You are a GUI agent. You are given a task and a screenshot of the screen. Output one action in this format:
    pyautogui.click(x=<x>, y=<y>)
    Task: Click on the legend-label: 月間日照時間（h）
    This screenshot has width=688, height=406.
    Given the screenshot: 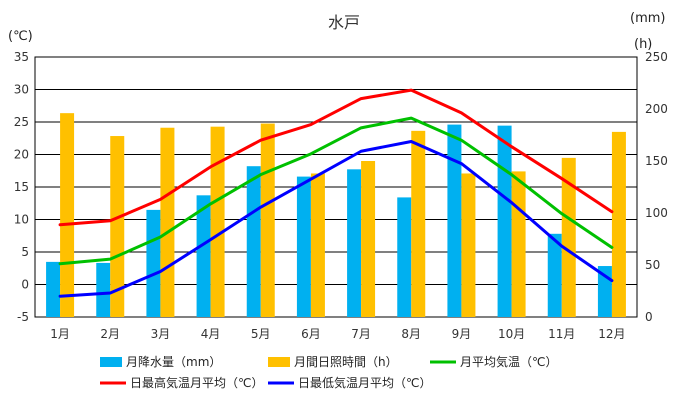 What is the action you would take?
    pyautogui.click(x=346, y=362)
    